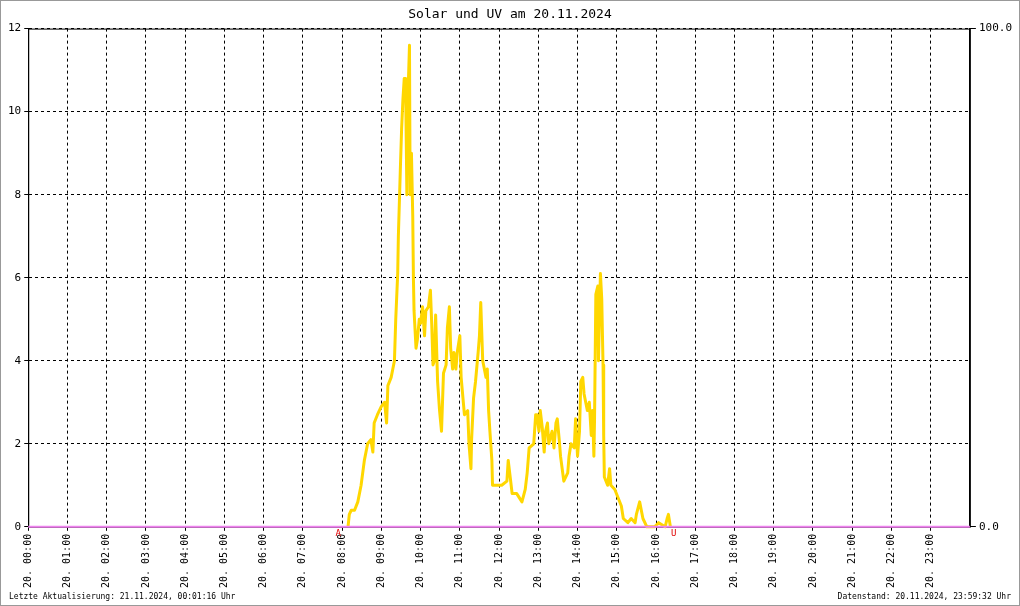  Describe the element at coordinates (510, 14) in the screenshot. I see `chart-title: Solar und UV am 20.11.2024` at that location.